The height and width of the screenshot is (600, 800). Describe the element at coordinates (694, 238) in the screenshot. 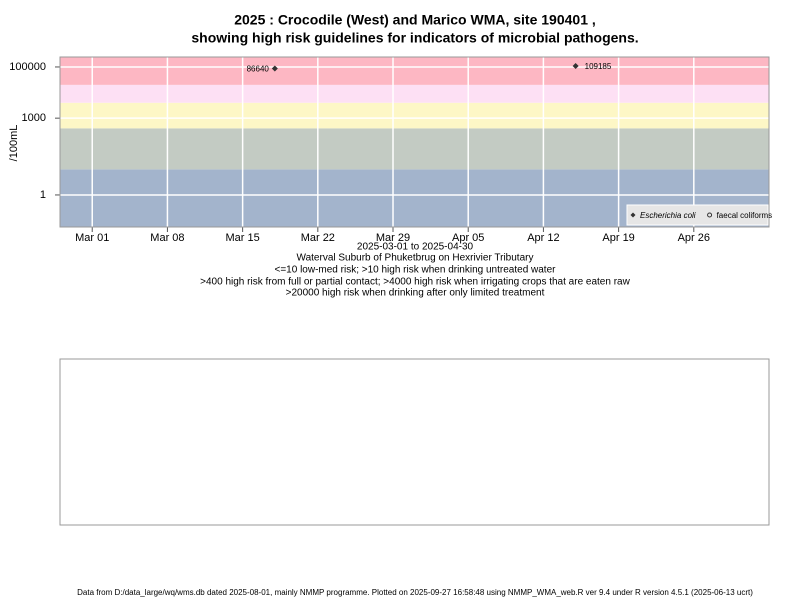

I see `x-tick-label: Apr 26` at that location.